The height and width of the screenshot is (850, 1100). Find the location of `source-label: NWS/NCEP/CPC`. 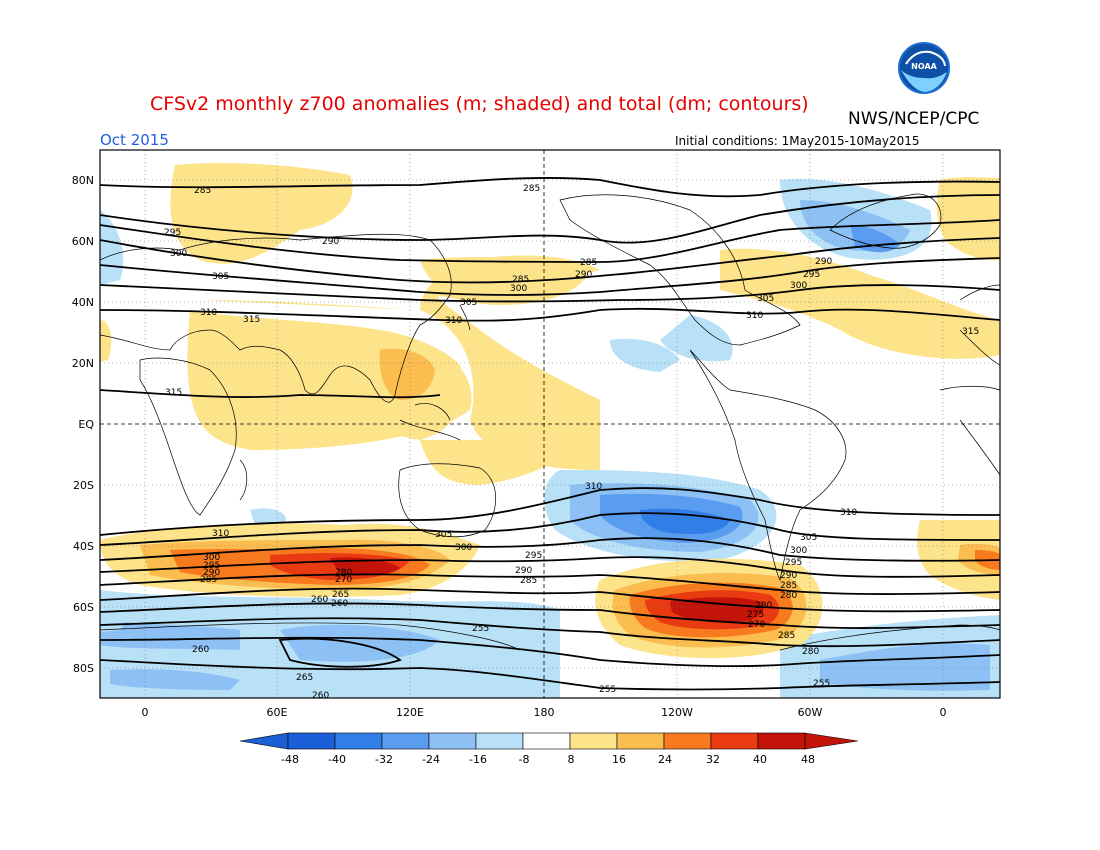

source-label: NWS/NCEP/CPC is located at coordinates (913, 119).